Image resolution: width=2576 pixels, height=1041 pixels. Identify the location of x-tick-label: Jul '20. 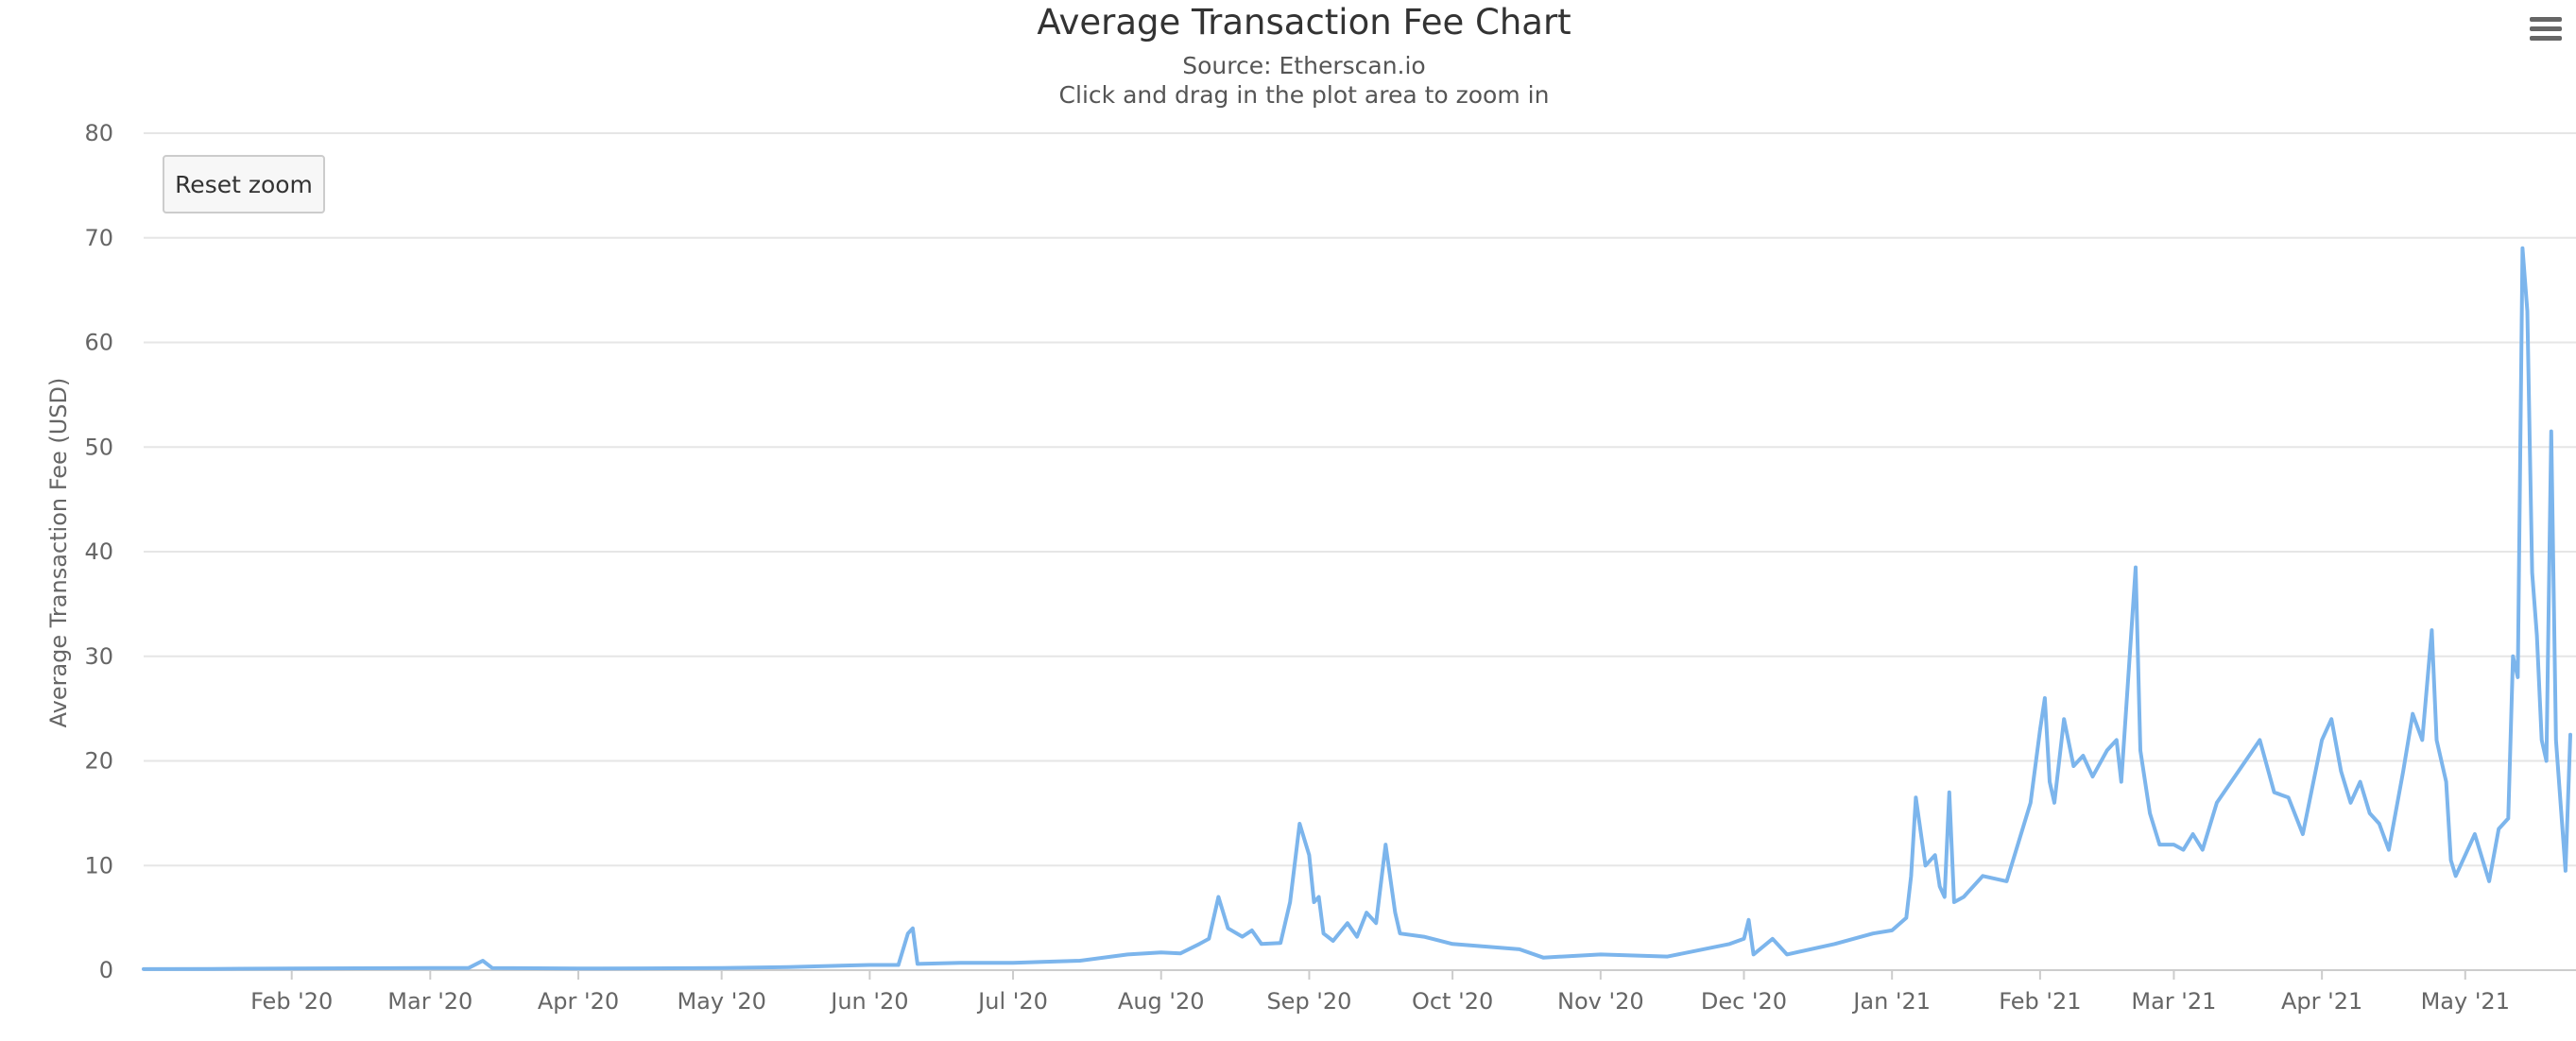
(1012, 1001).